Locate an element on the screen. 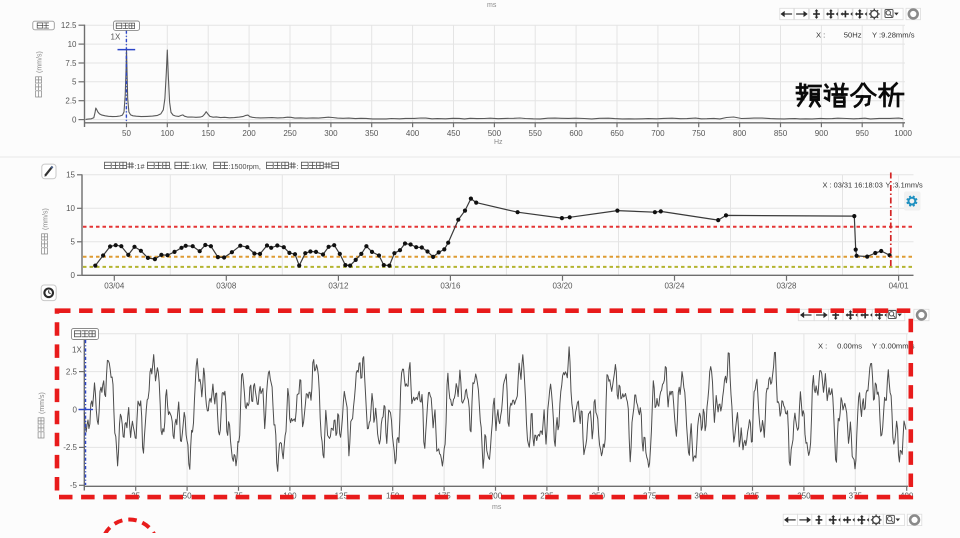 Image resolution: width=960 pixels, height=538 pixels. svg-text: X : 03/31 16:18:03 is located at coordinates (853, 184).